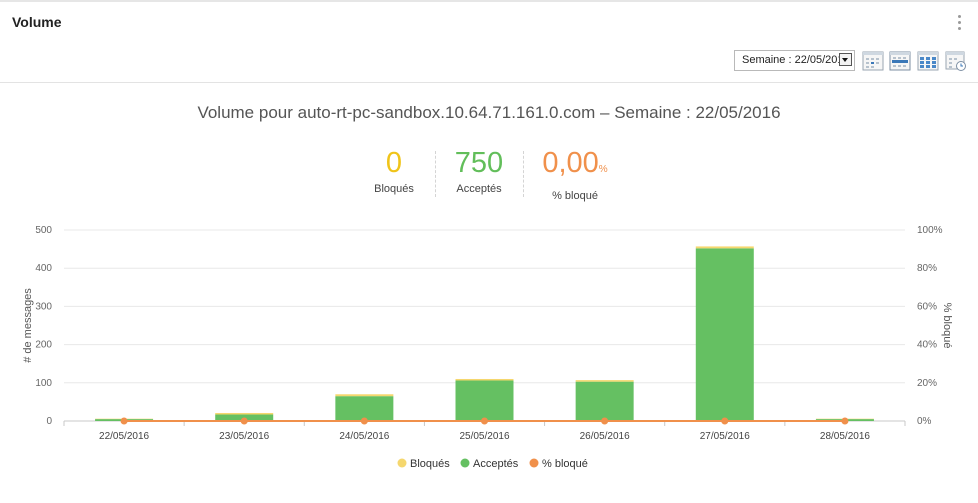 The image size is (978, 503). What do you see at coordinates (960, 25) in the screenshot?
I see `more-options-icon` at bounding box center [960, 25].